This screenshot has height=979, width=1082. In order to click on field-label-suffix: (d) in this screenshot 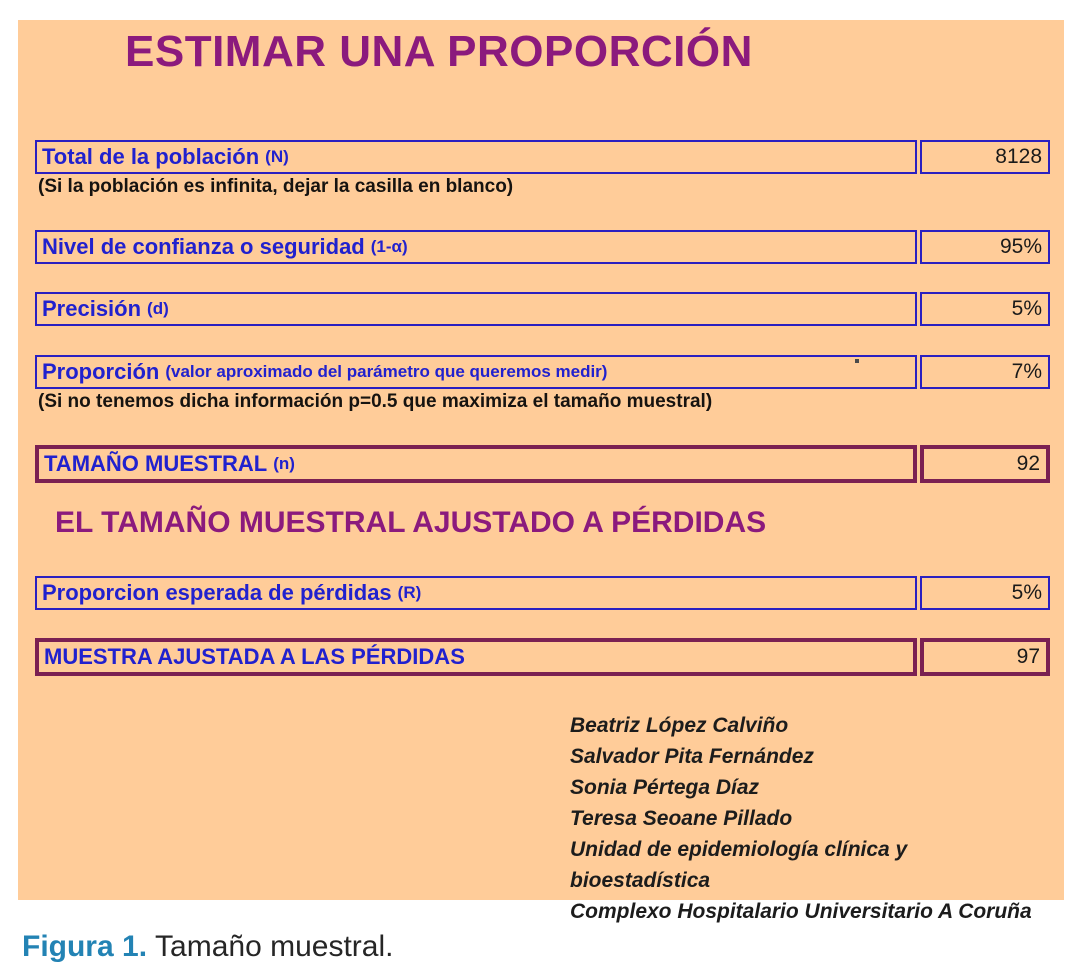, I will do `click(158, 308)`.